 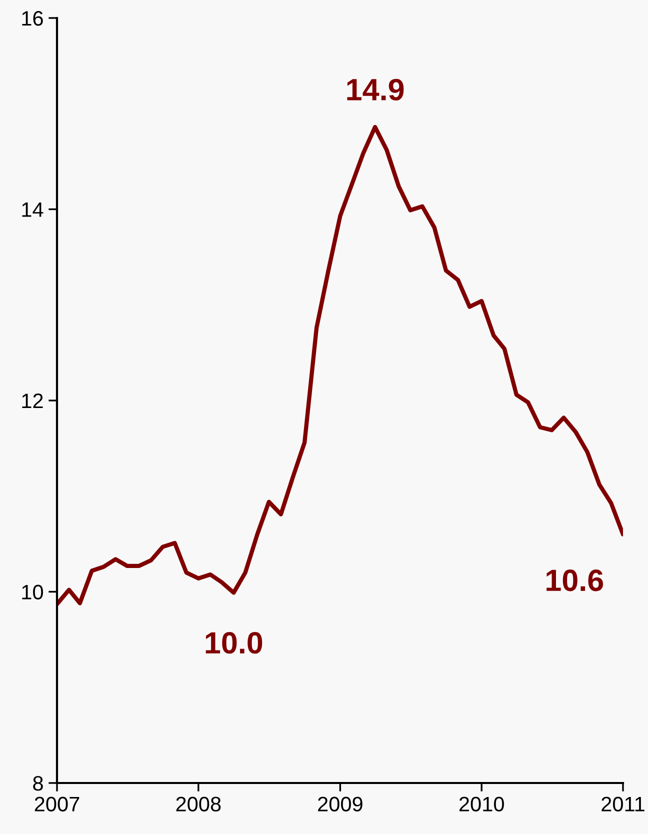 I want to click on y-tick-label: 16, so click(x=32, y=18).